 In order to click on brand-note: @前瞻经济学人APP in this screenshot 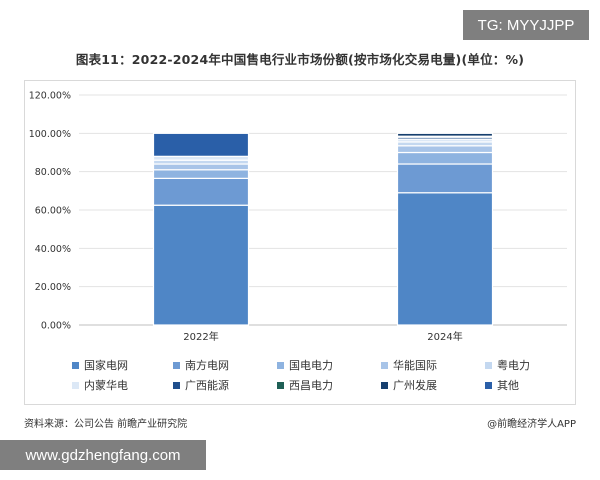, I will do `click(531, 424)`.